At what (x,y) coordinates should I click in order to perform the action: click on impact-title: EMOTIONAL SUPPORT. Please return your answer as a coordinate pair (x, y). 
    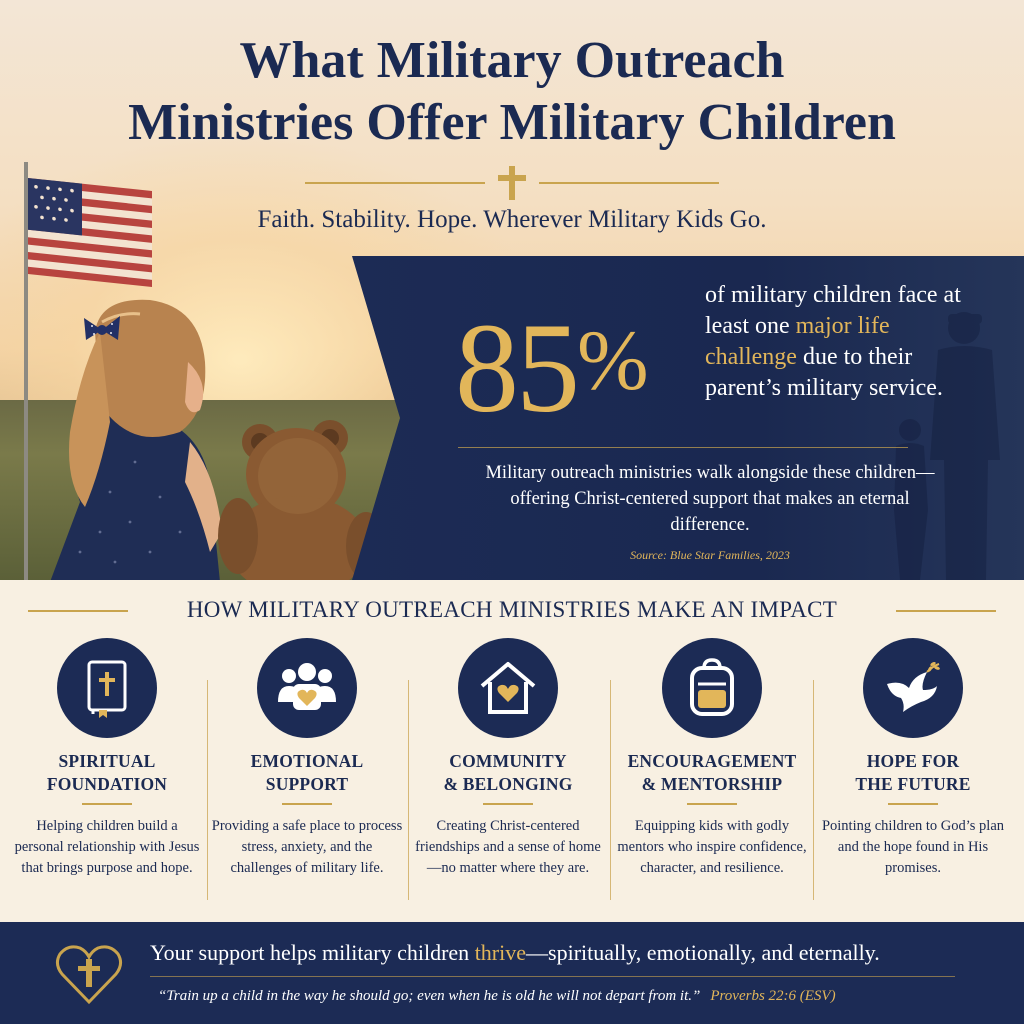
    Looking at the image, I should click on (307, 773).